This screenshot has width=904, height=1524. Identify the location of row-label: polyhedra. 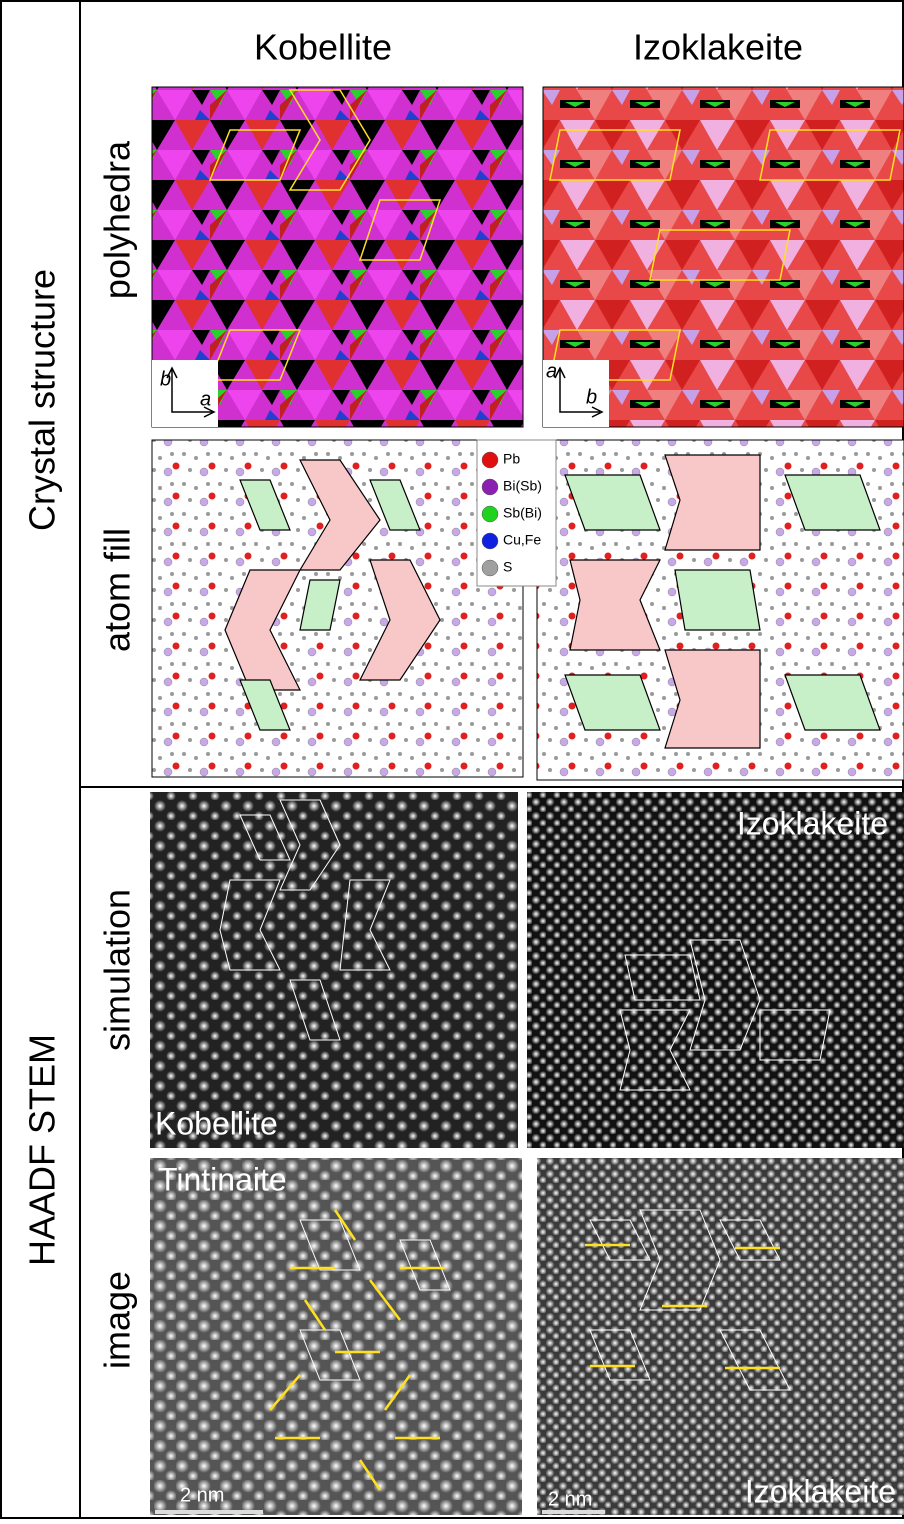
(117, 219).